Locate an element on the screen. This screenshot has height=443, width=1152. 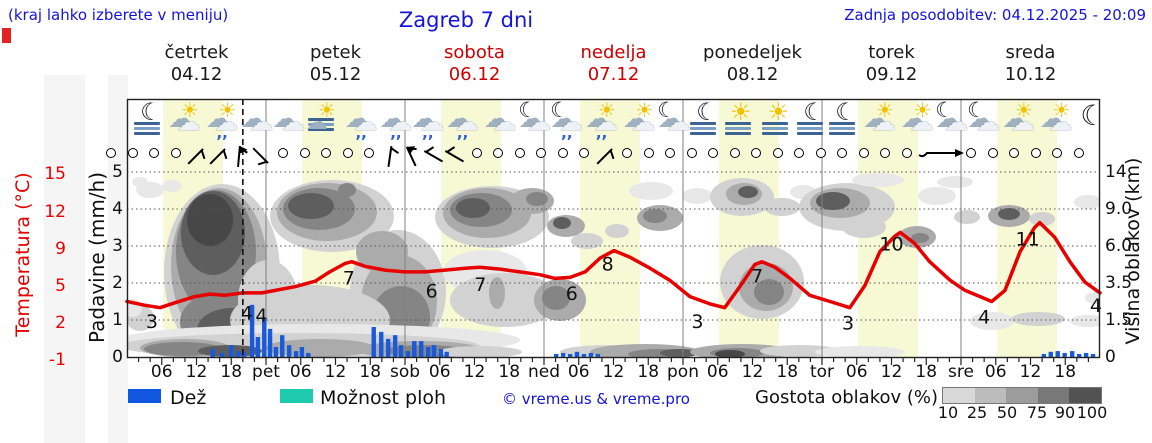
density-value: 100 is located at coordinates (1092, 412).